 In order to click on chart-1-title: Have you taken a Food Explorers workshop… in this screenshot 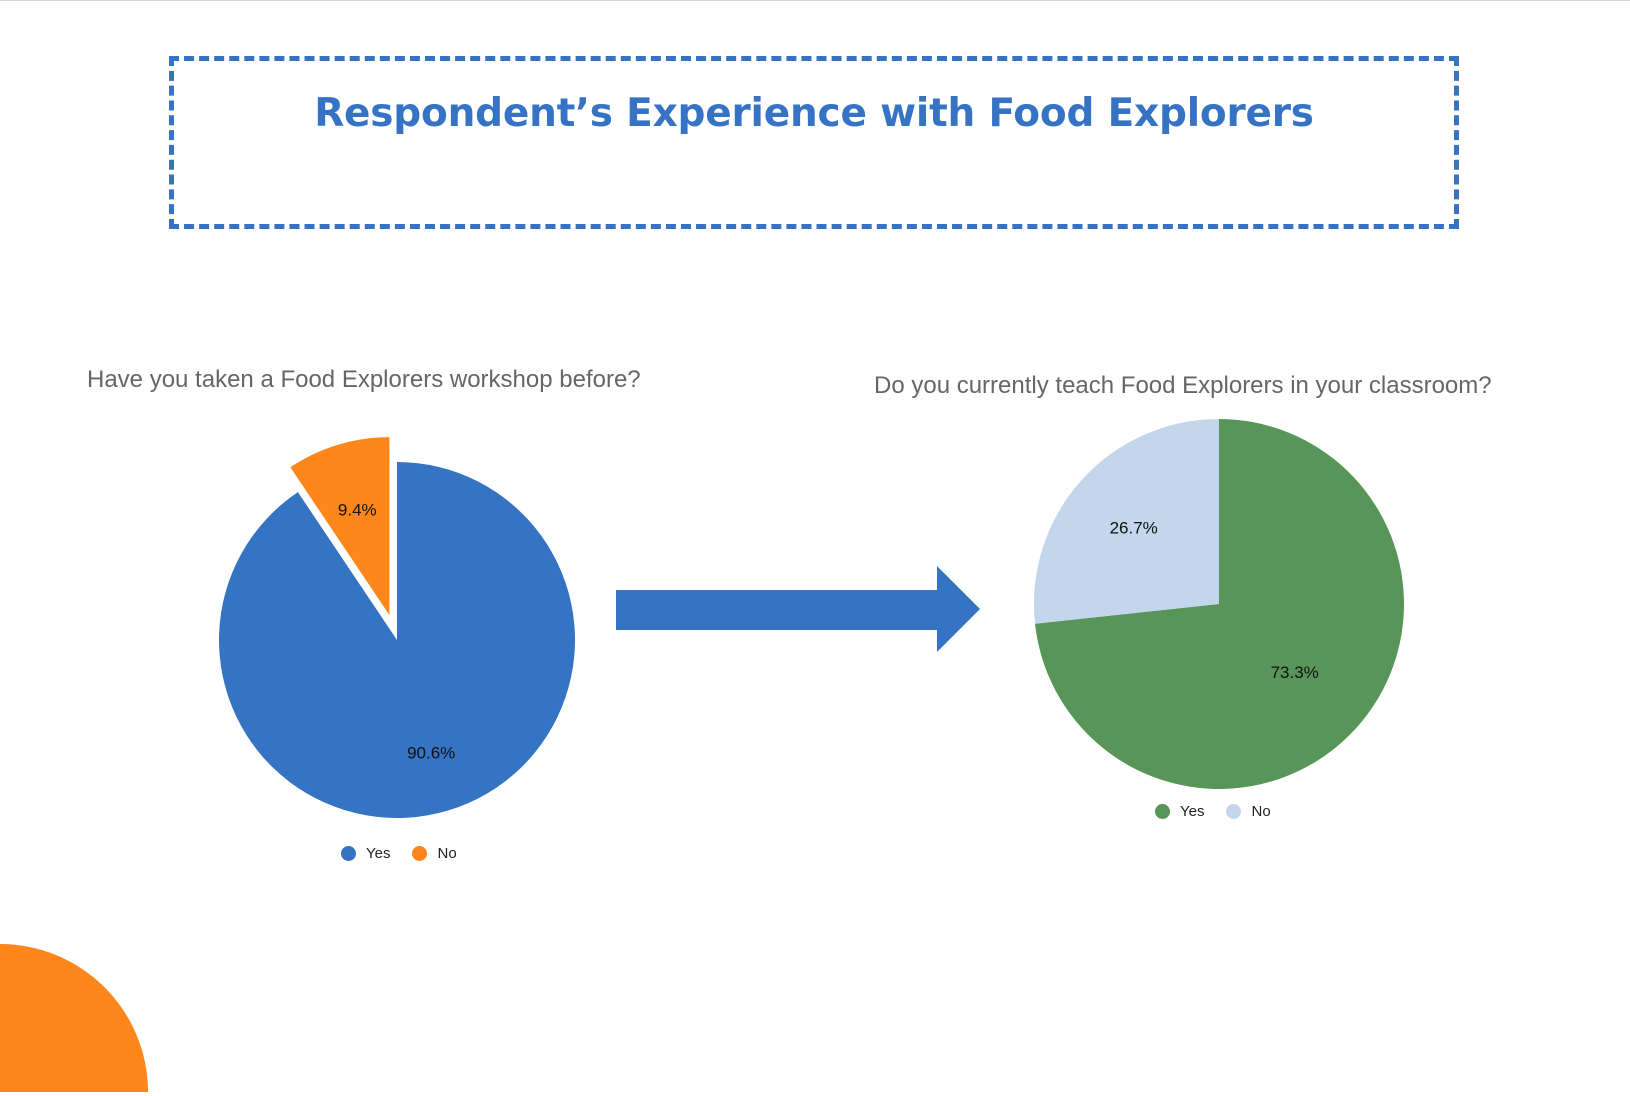, I will do `click(364, 379)`.